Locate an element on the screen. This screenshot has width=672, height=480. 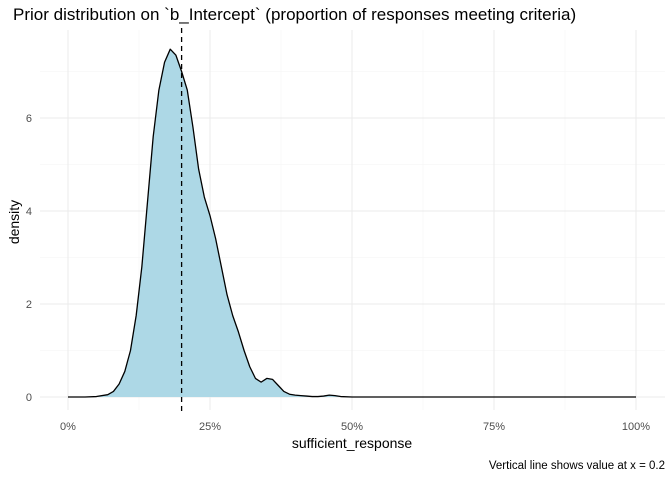
x-tick-label: 0% is located at coordinates (68, 427).